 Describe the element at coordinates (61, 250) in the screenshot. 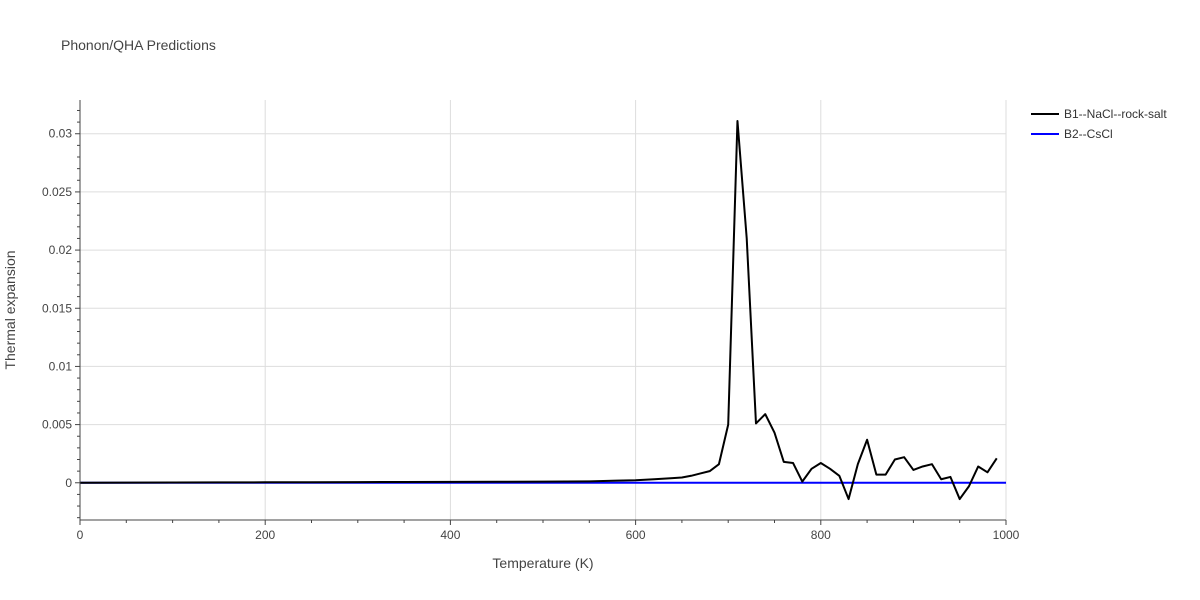

I see `y-tick-label: 0.02` at that location.